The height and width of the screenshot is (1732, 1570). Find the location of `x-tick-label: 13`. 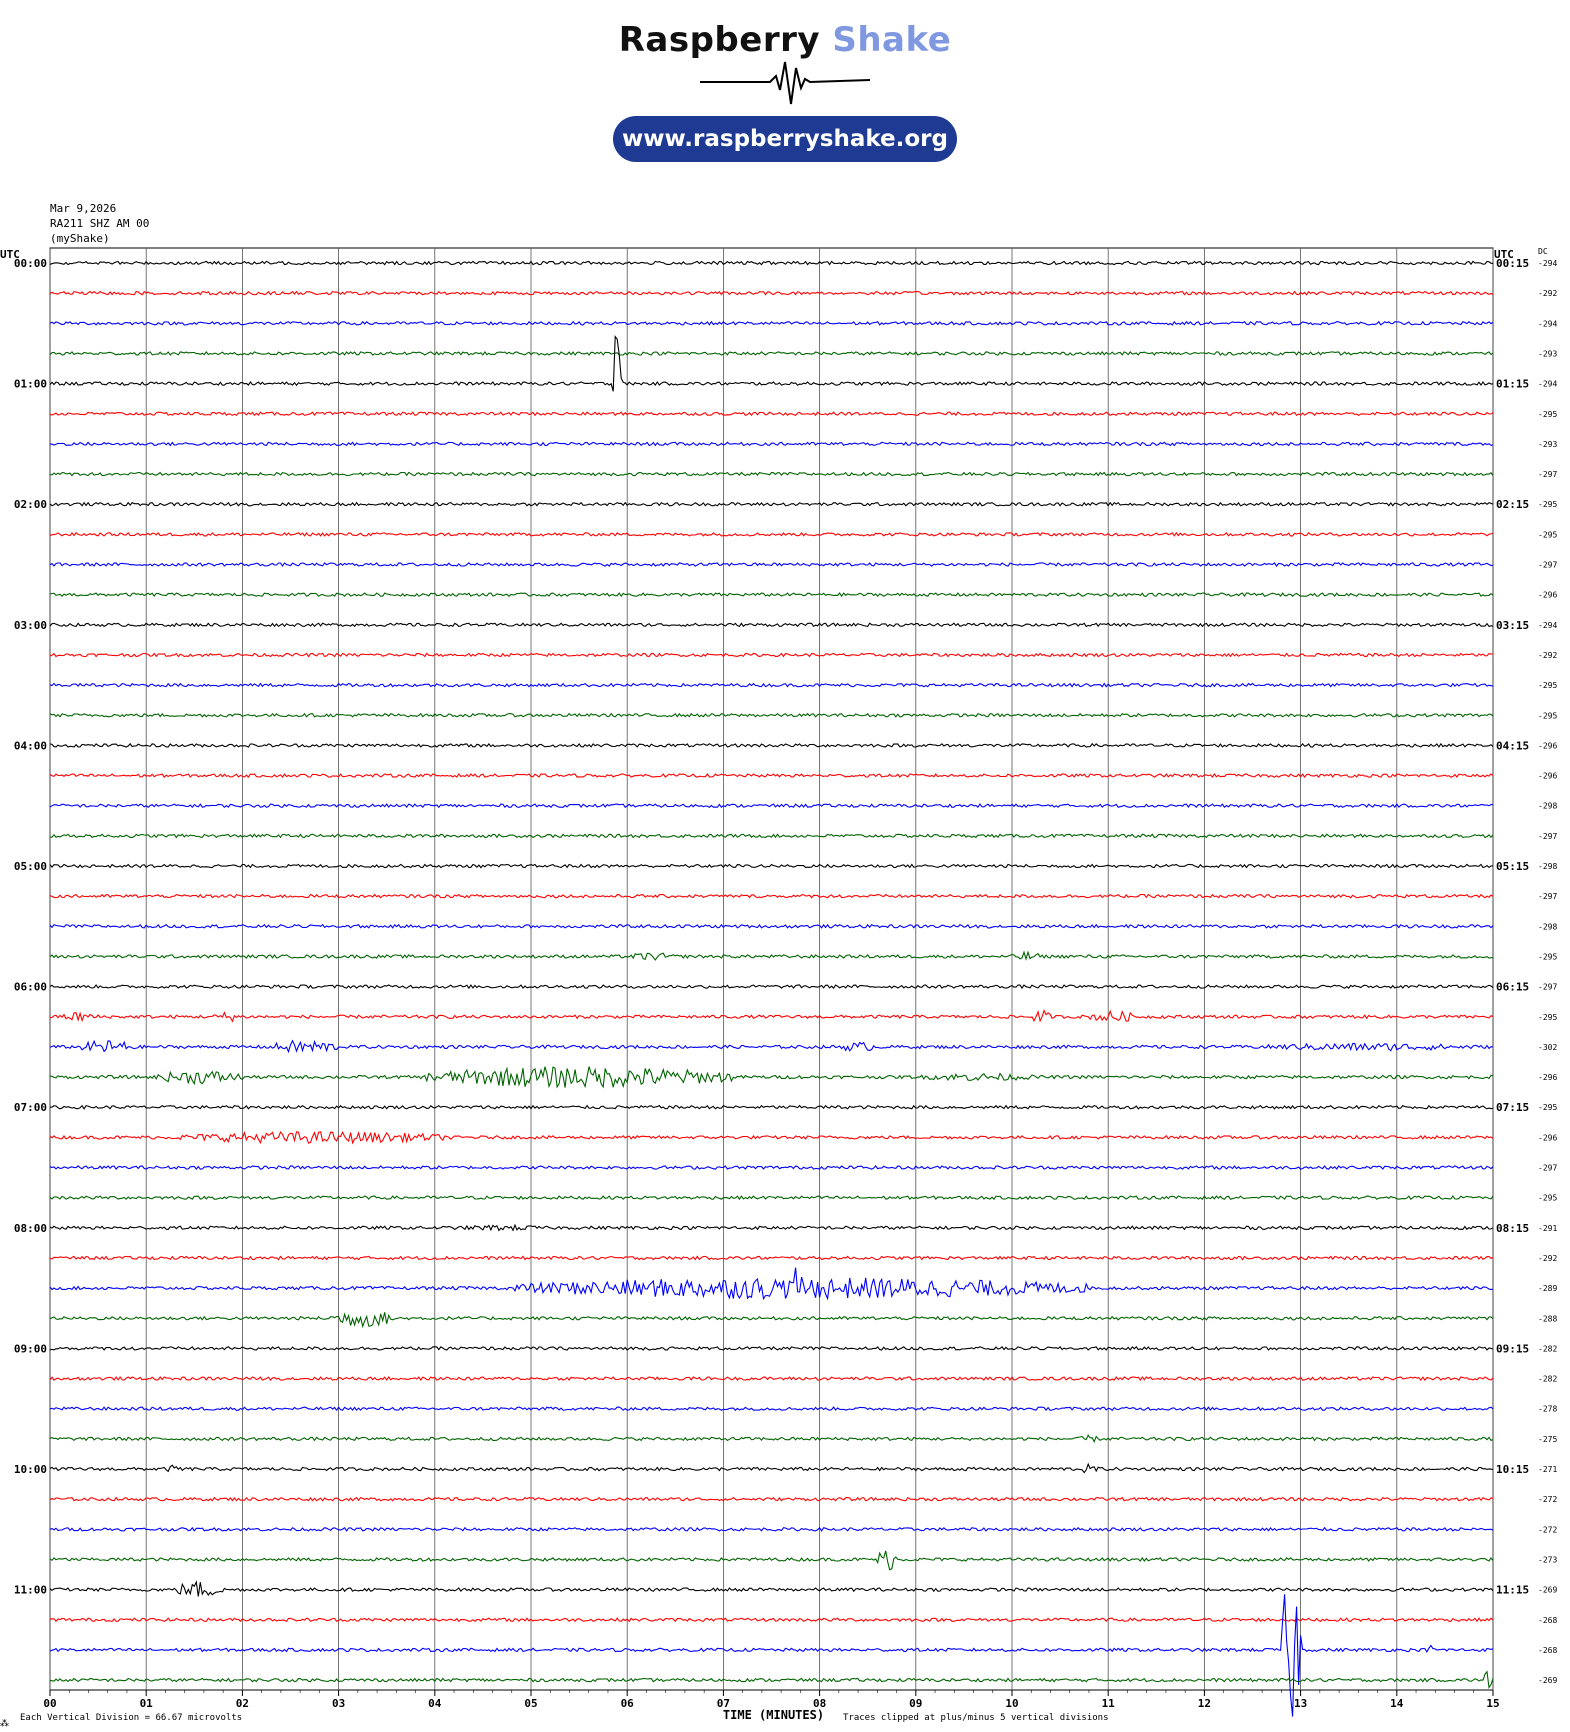

x-tick-label: 13 is located at coordinates (1300, 1703).